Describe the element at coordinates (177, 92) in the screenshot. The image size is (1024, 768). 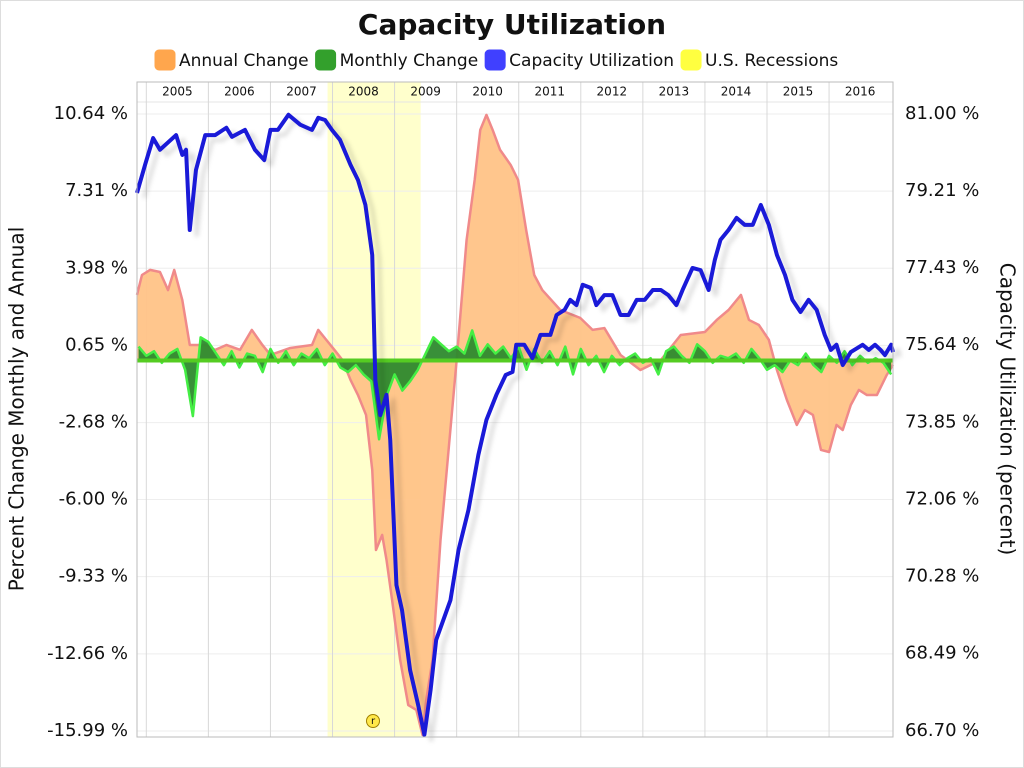
I see `x-tick-label: 2005` at that location.